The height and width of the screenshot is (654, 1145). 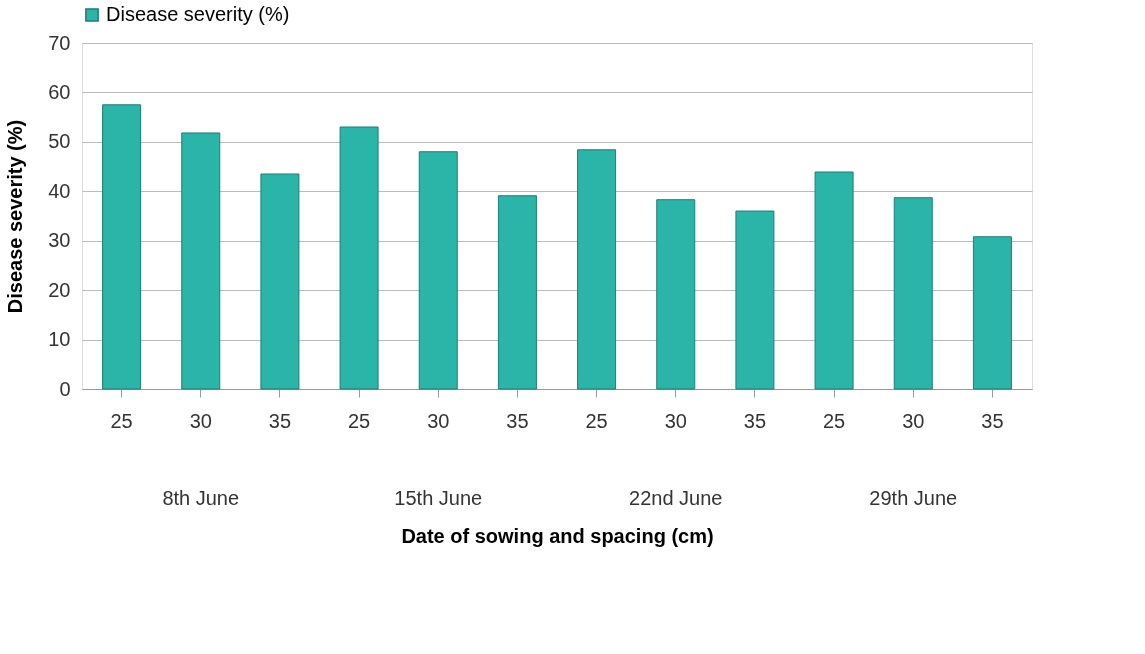 I want to click on text: 29th June, so click(x=913, y=498).